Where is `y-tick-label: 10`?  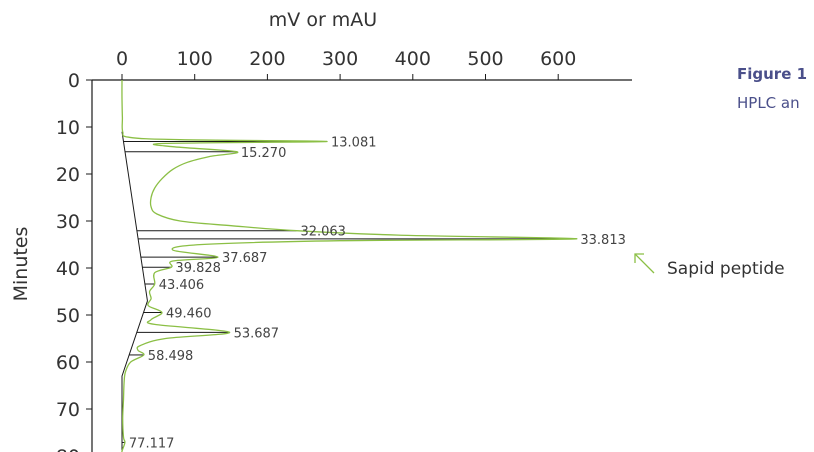
y-tick-label: 10 is located at coordinates (68, 128).